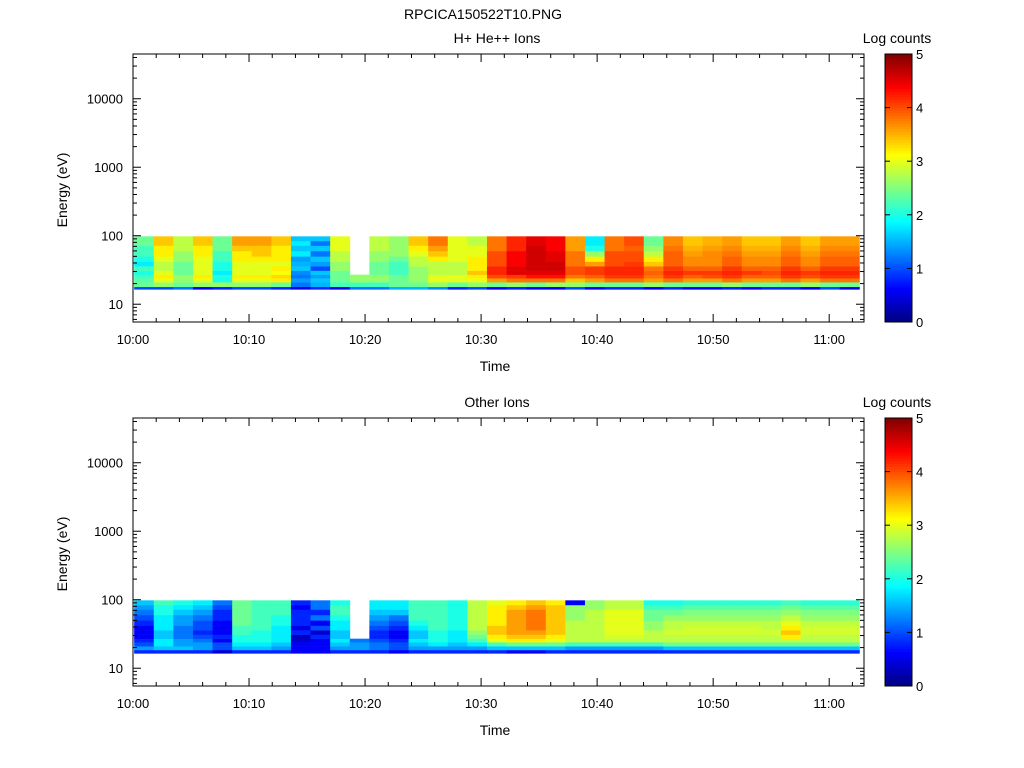  I want to click on colorbar-tick-label: 2, so click(919, 579).